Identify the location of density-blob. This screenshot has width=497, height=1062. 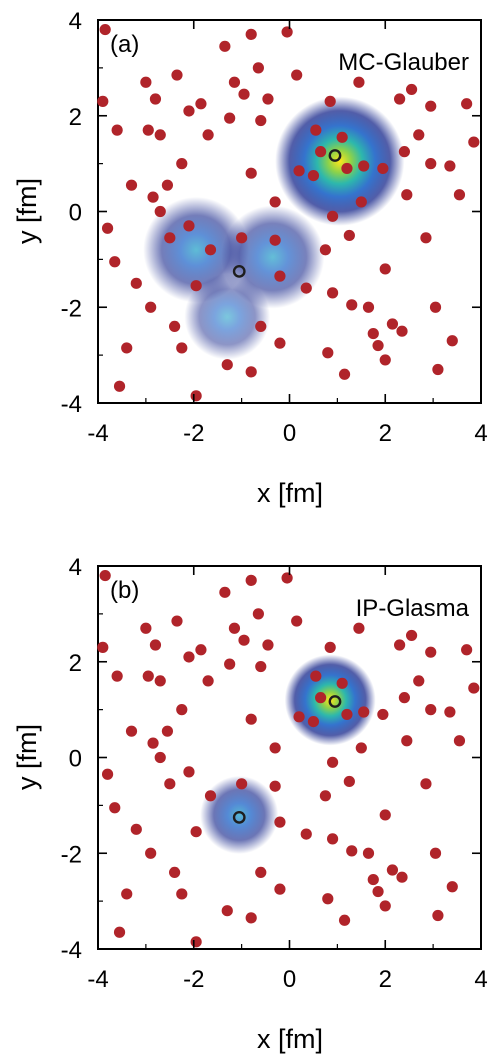
(227, 316).